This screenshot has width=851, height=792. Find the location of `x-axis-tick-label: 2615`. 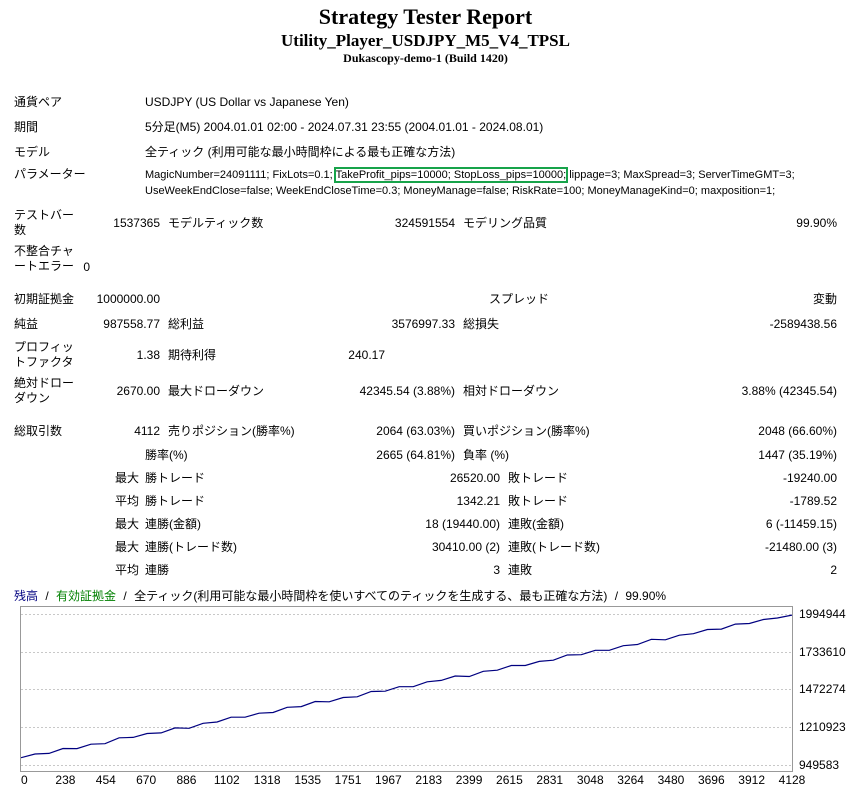

x-axis-tick-label: 2615 is located at coordinates (509, 780).